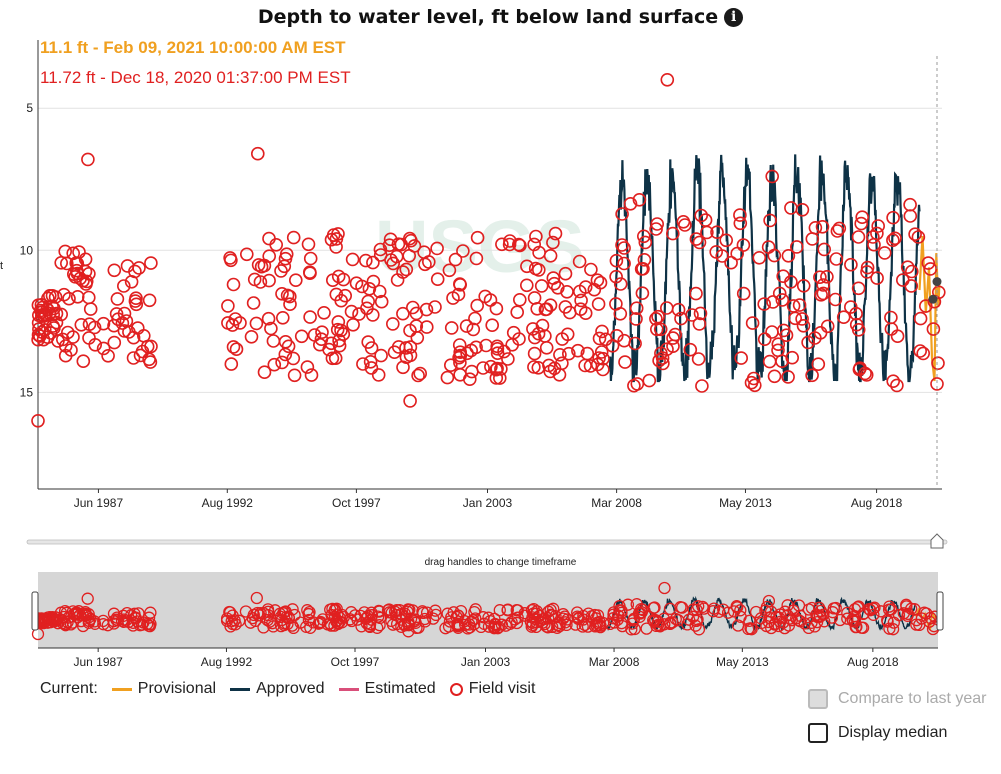 The width and height of the screenshot is (1001, 774). What do you see at coordinates (99, 503) in the screenshot?
I see `x-tick-label: Jun 1987` at bounding box center [99, 503].